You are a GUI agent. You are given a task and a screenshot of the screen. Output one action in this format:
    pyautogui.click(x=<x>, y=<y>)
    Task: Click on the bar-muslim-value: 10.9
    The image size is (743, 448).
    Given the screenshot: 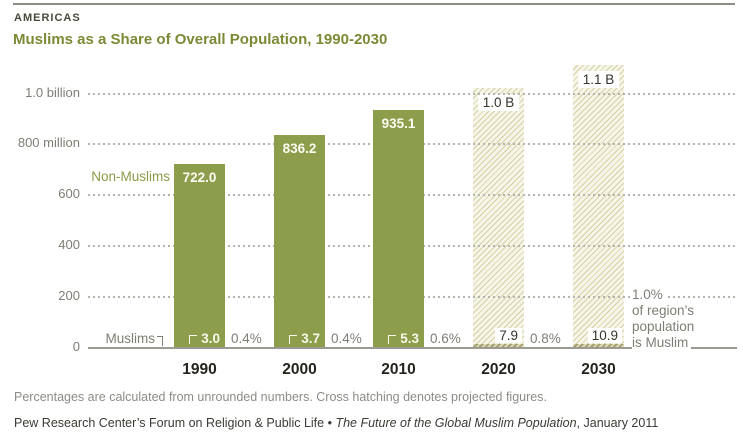 What is the action you would take?
    pyautogui.click(x=604, y=335)
    